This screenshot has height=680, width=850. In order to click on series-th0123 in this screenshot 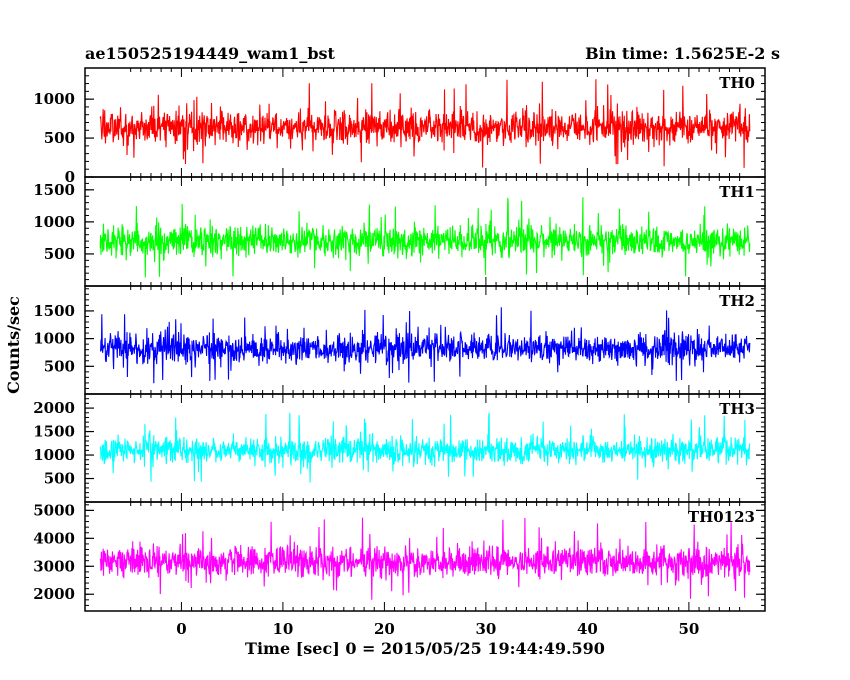, I will do `click(425, 558)`.